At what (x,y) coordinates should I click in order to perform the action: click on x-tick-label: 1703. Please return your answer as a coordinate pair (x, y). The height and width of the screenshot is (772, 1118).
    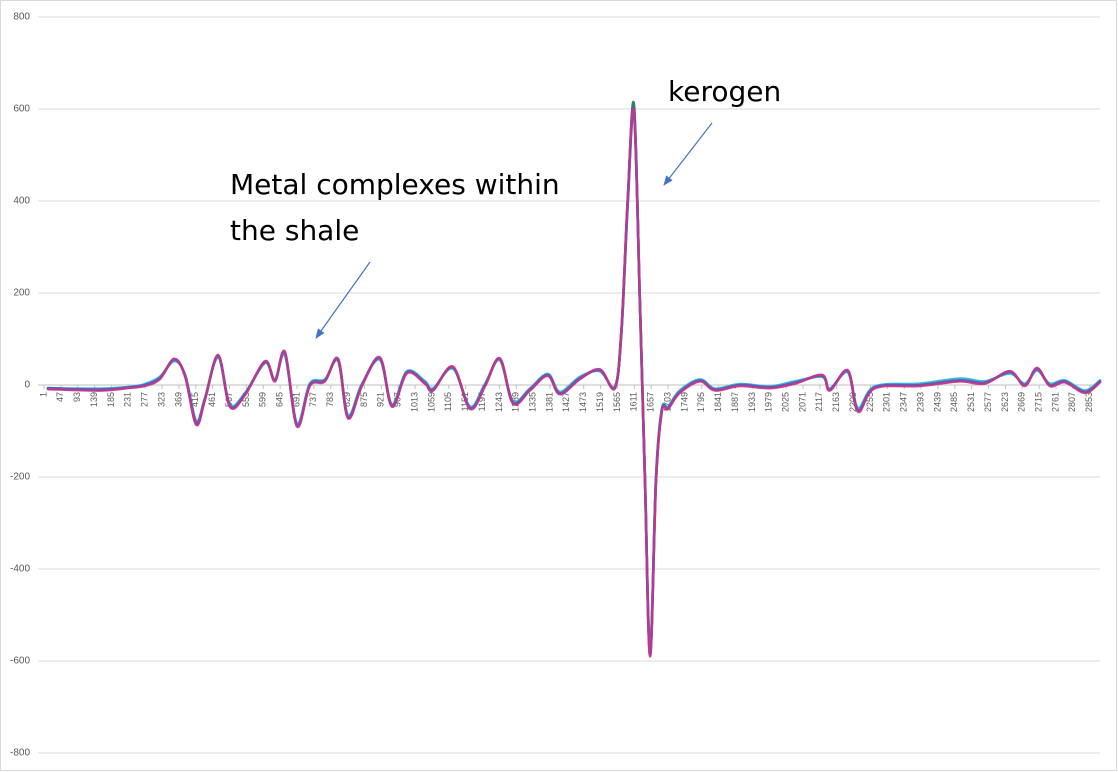
    Looking at the image, I should click on (667, 402).